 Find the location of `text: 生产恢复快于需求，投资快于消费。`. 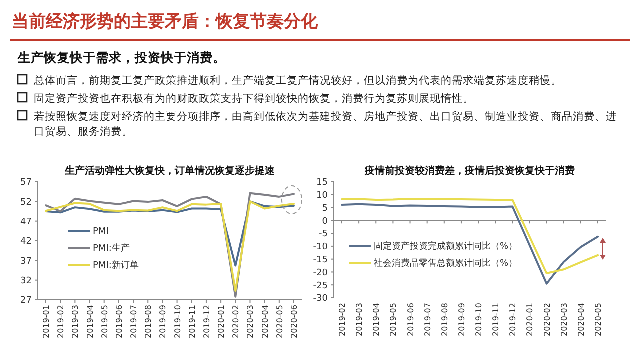

text: 生产恢复快于需求，投资快于消费。 is located at coordinates (121, 57).